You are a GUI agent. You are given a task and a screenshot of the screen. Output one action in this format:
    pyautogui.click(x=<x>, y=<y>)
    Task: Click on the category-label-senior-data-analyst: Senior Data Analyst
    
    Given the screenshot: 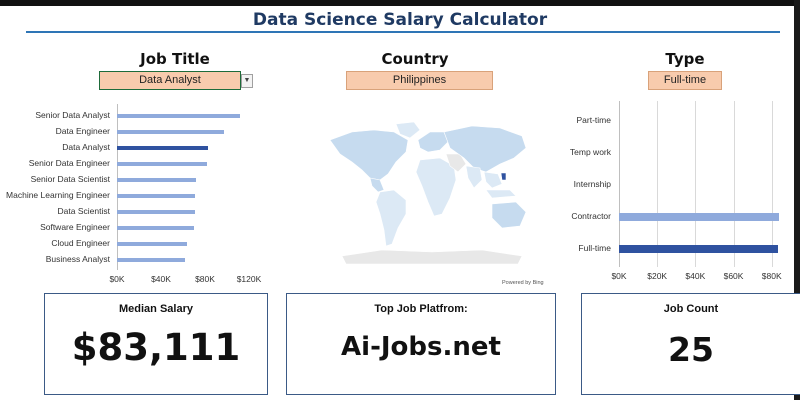 What is the action you would take?
    pyautogui.click(x=72, y=115)
    